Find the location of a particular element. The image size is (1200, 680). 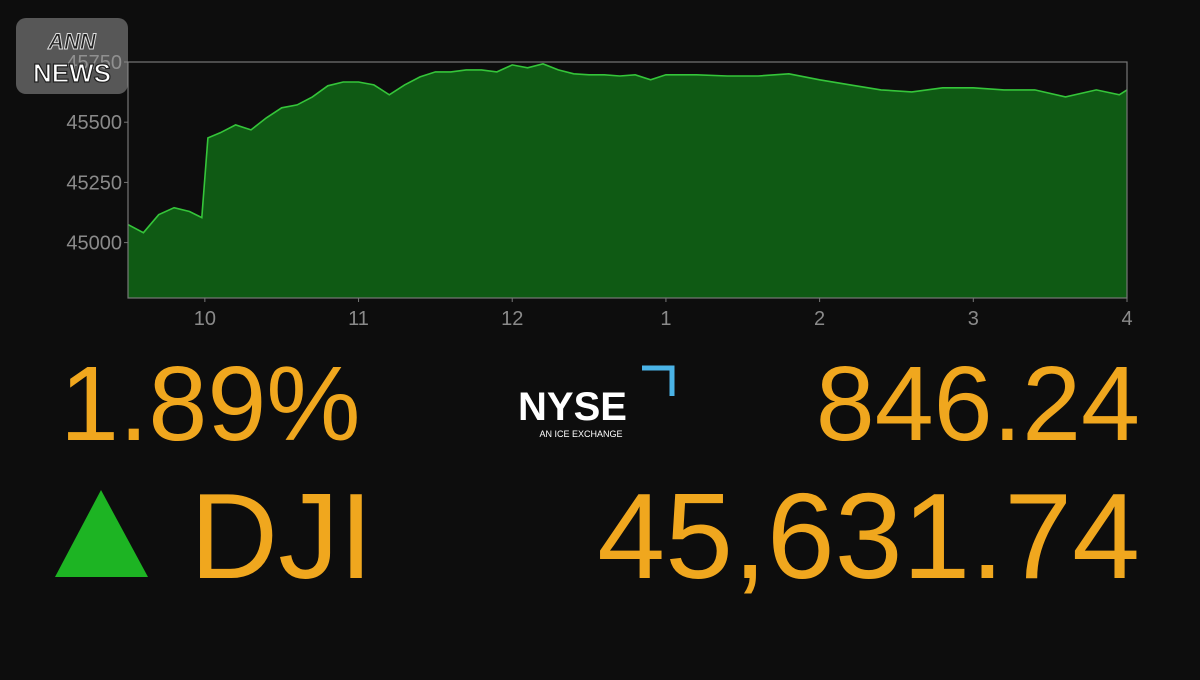

y-tick-label: 45500 is located at coordinates (94, 123).